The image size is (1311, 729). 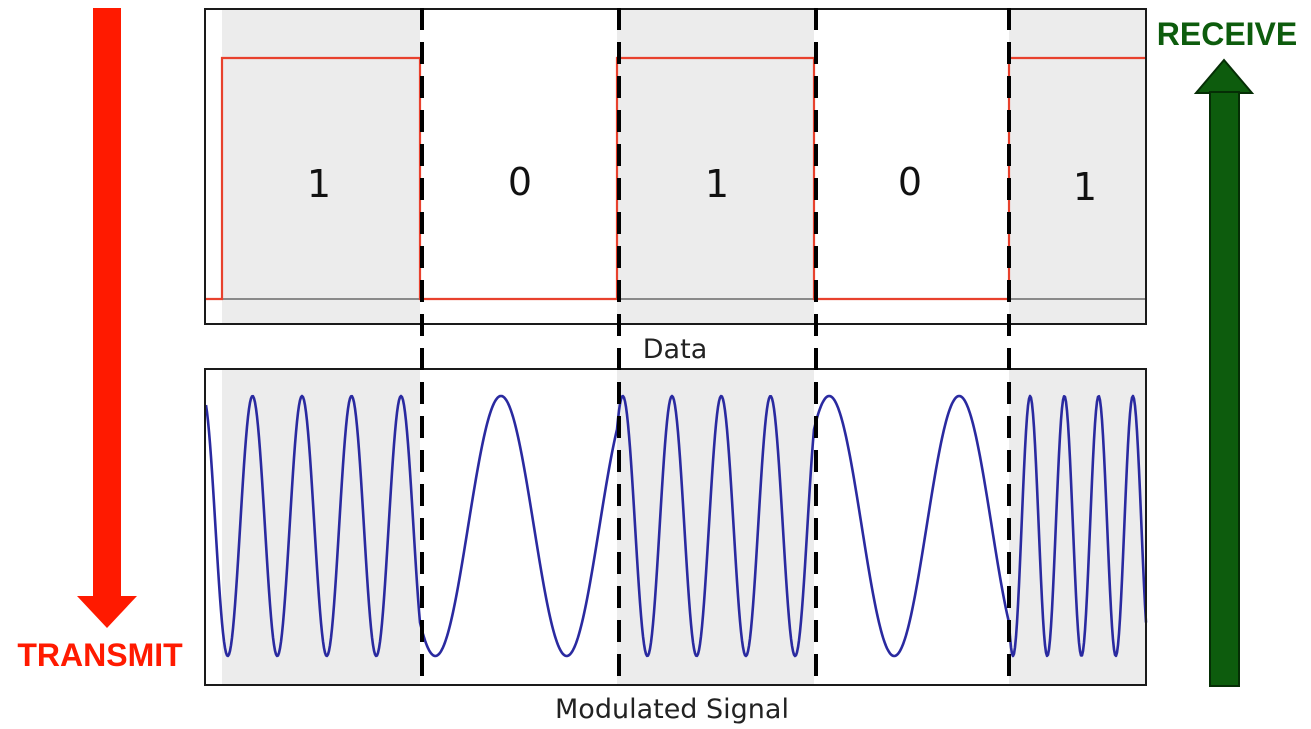 I want to click on signal-caption: Modulated Signal, so click(x=672, y=709).